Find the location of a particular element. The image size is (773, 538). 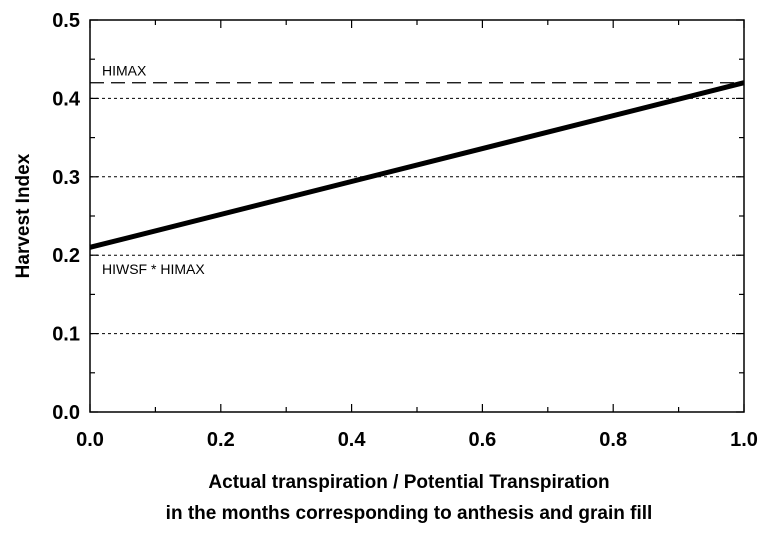

y-tick-labels: 0.0 0.1 0.2 0.3 0.4 0.5 is located at coordinates (66, 217).